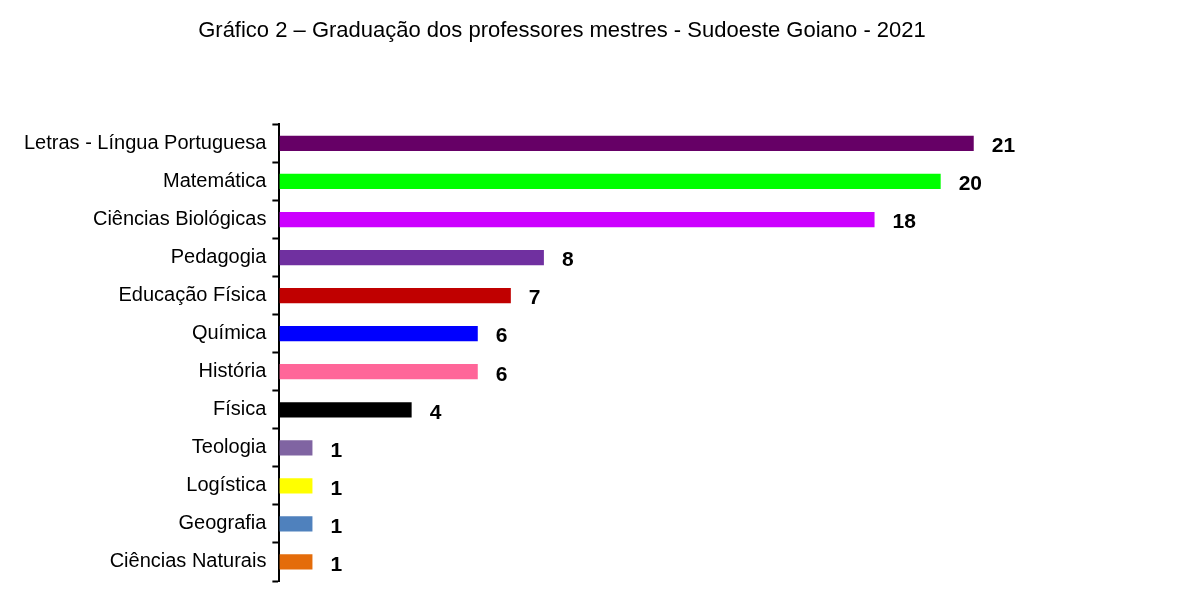 The height and width of the screenshot is (607, 1204). I want to click on y-tick-label: Educação Física, so click(193, 294).